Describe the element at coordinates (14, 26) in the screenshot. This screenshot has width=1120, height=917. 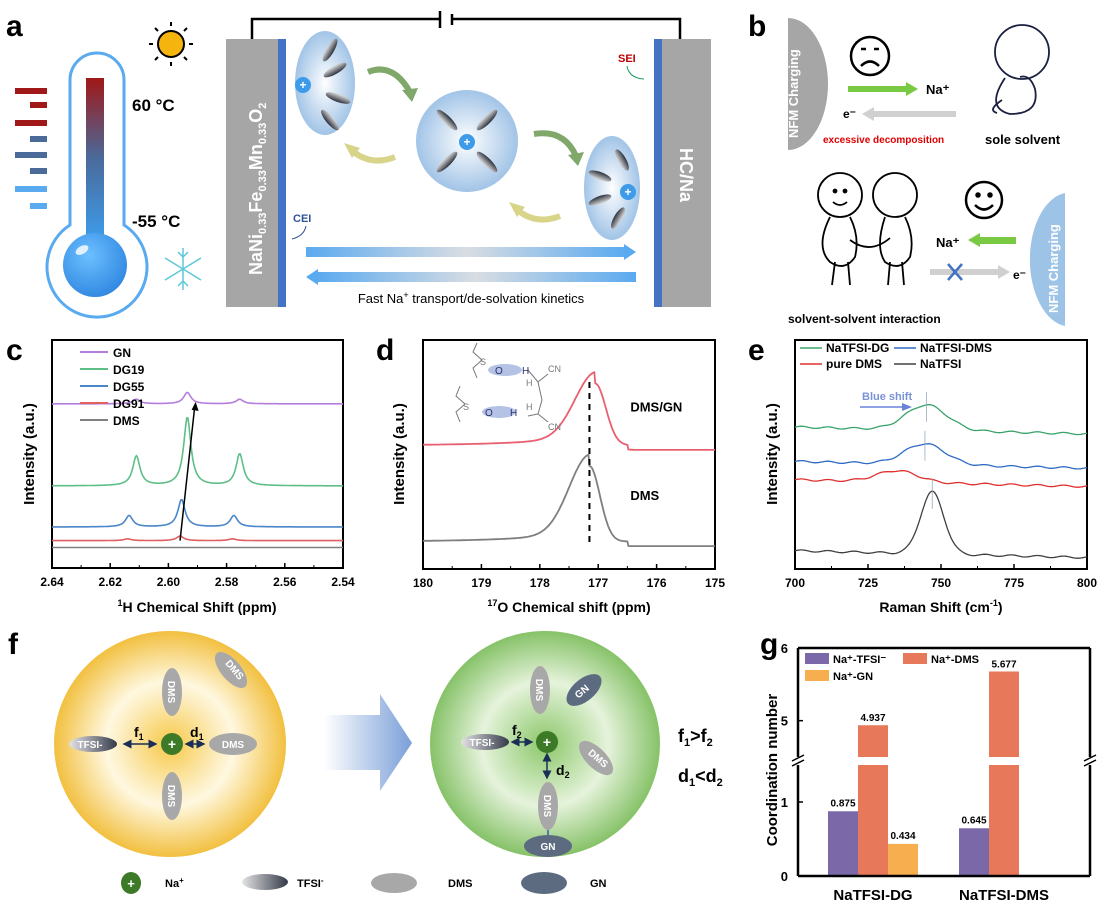
I see `panel-label-a: a` at that location.